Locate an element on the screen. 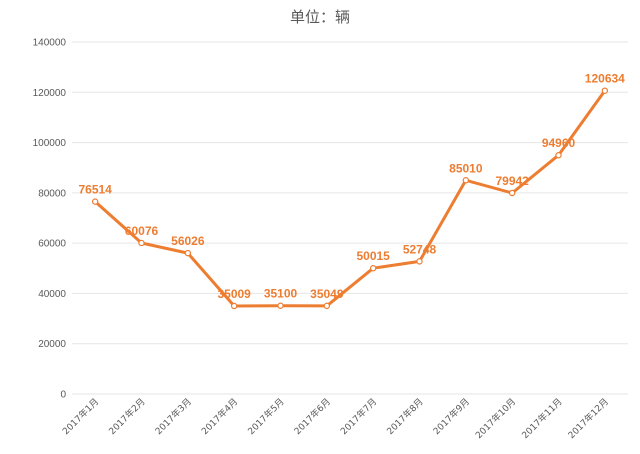  x-tick-label: 2017年9月 is located at coordinates (450, 416).